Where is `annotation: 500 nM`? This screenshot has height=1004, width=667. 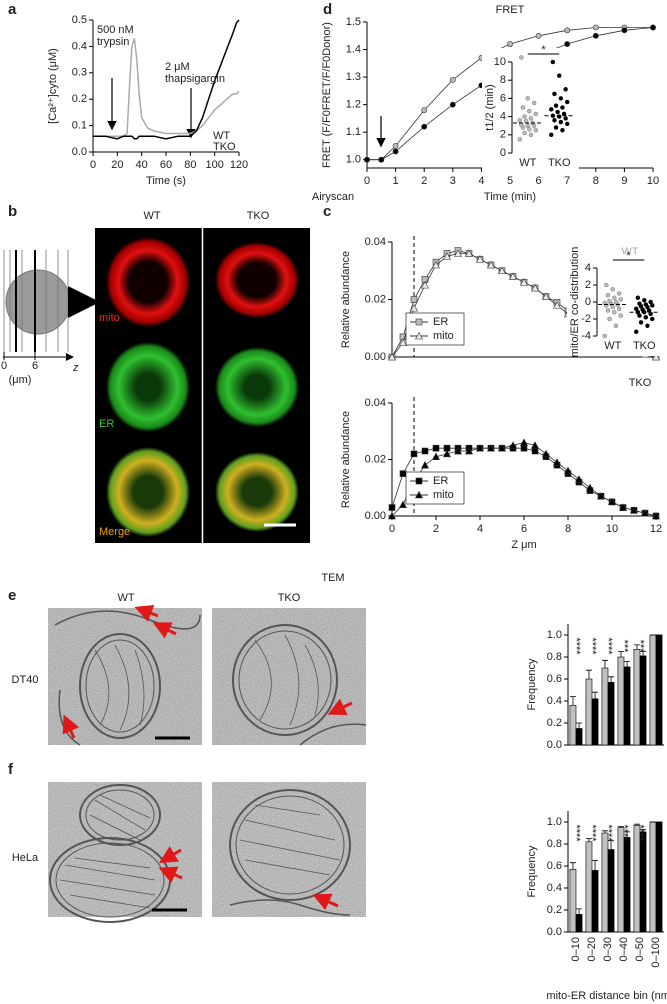 annotation: 500 nM is located at coordinates (115, 30).